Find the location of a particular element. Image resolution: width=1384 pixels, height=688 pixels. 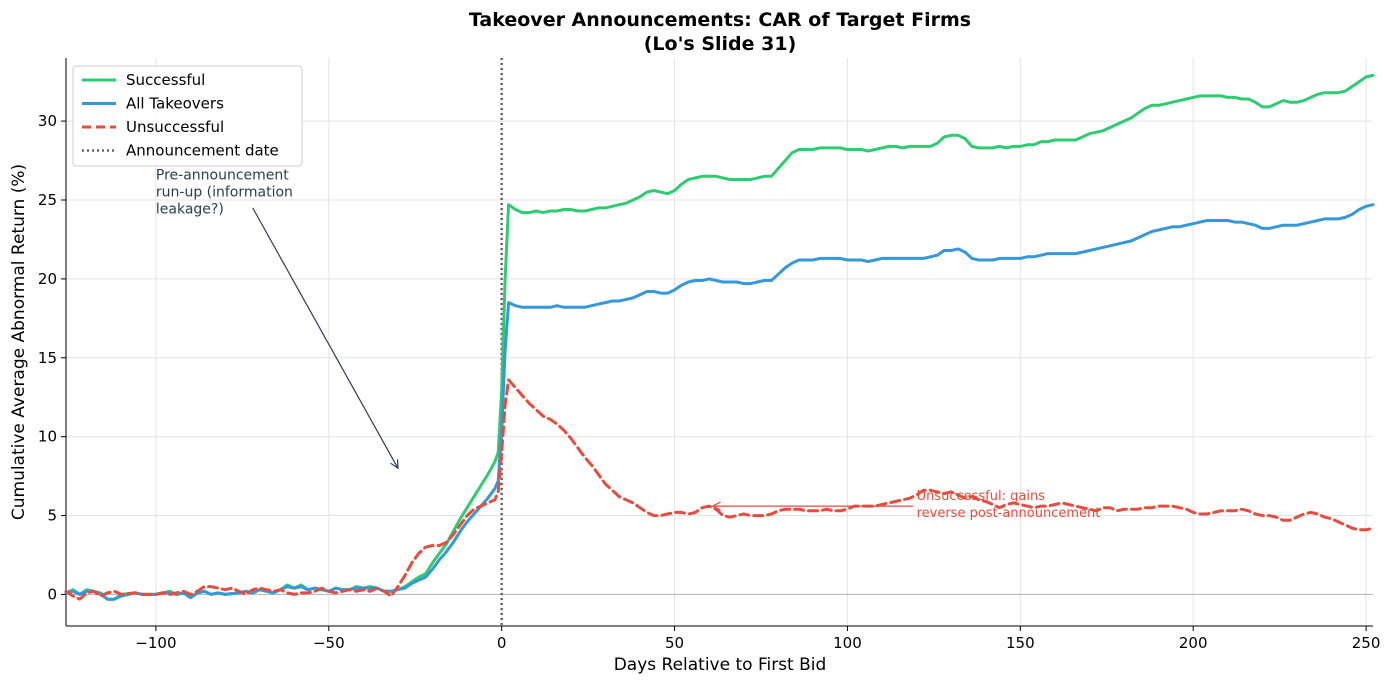

annotation-text: reverse post-announcement is located at coordinates (1009, 513).